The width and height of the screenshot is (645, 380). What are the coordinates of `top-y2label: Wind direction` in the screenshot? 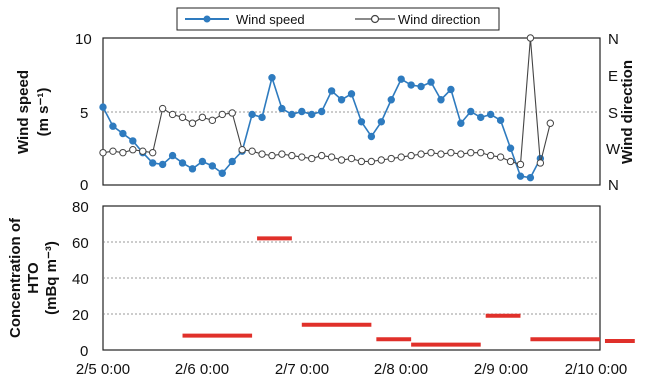 It's located at (627, 112).